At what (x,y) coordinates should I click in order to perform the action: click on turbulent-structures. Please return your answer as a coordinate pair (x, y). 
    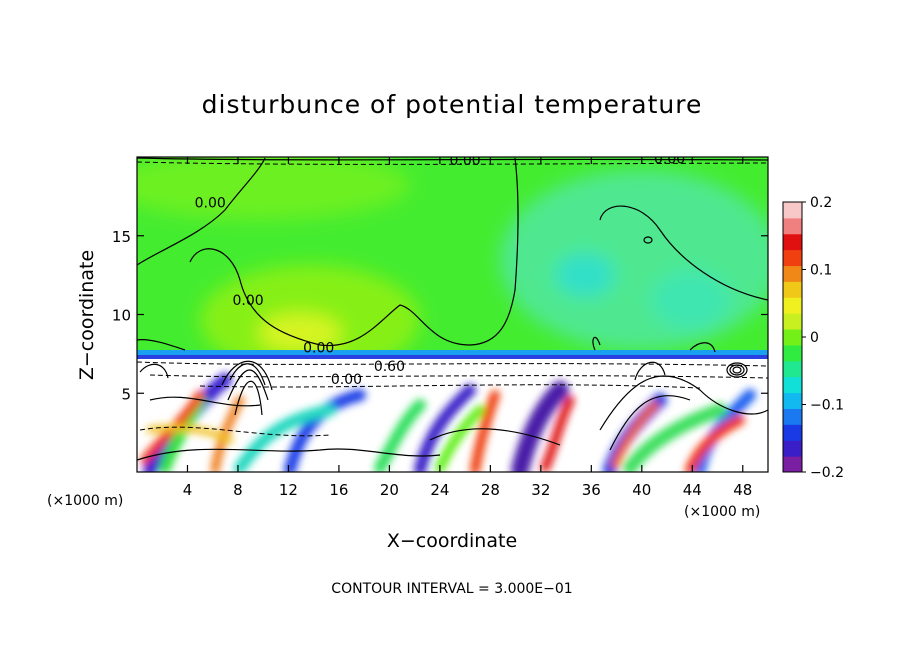
    Looking at the image, I should click on (448, 422).